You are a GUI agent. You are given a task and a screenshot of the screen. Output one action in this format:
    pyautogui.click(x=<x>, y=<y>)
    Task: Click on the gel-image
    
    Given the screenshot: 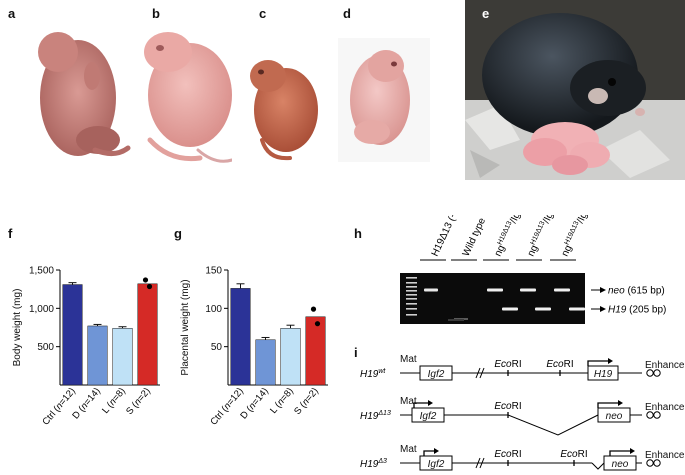 What is the action you would take?
    pyautogui.click(x=492, y=298)
    